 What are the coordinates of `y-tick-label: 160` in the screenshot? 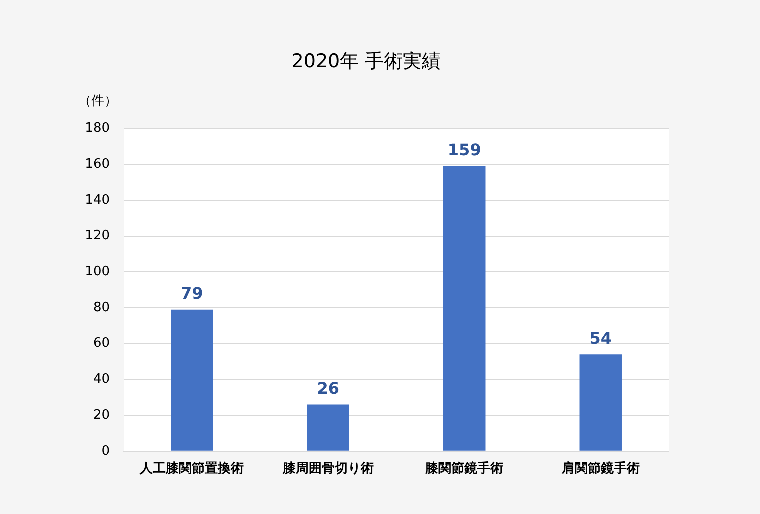 It's located at (97, 164).